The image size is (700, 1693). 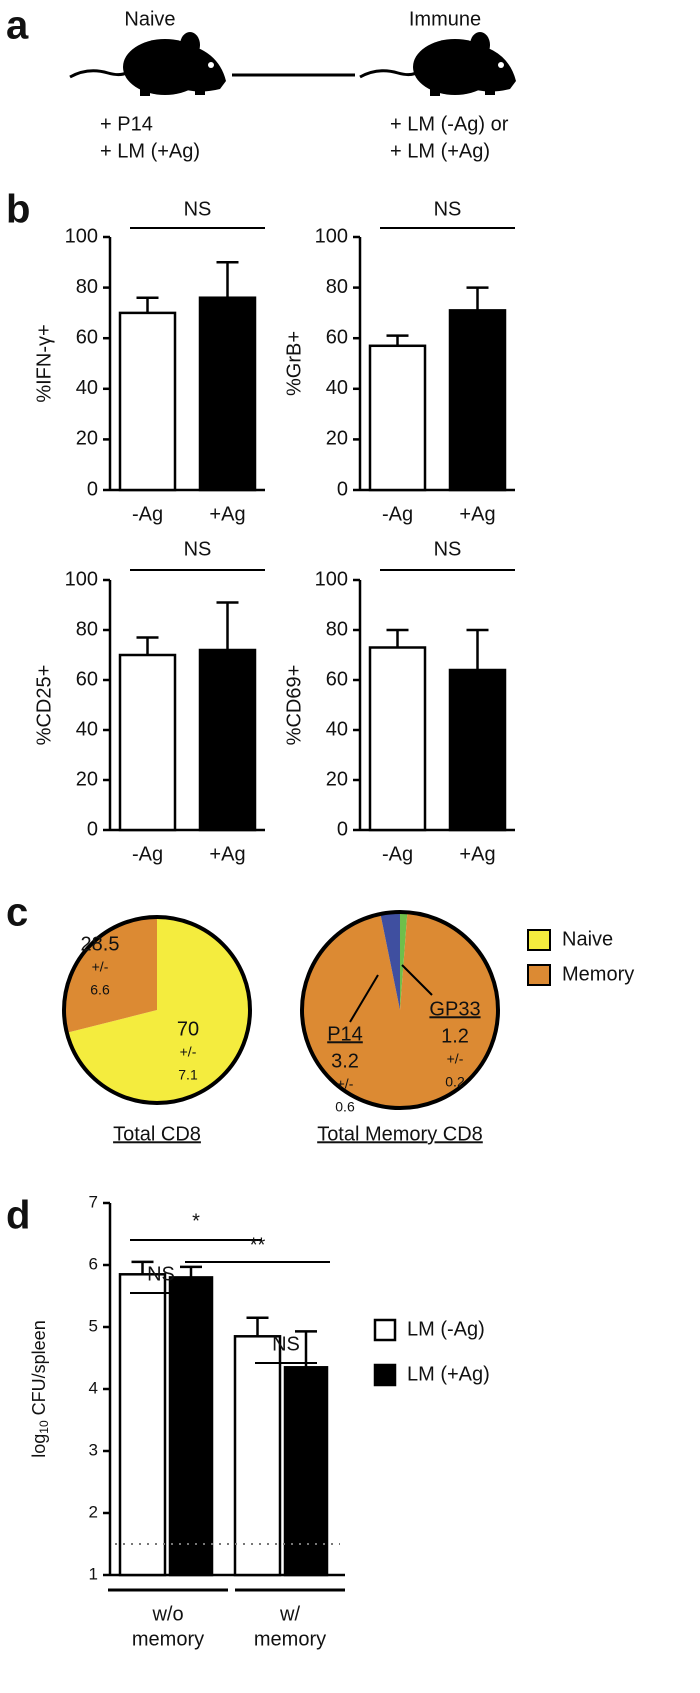 I want to click on diagram-text: + P14, so click(x=126, y=124).